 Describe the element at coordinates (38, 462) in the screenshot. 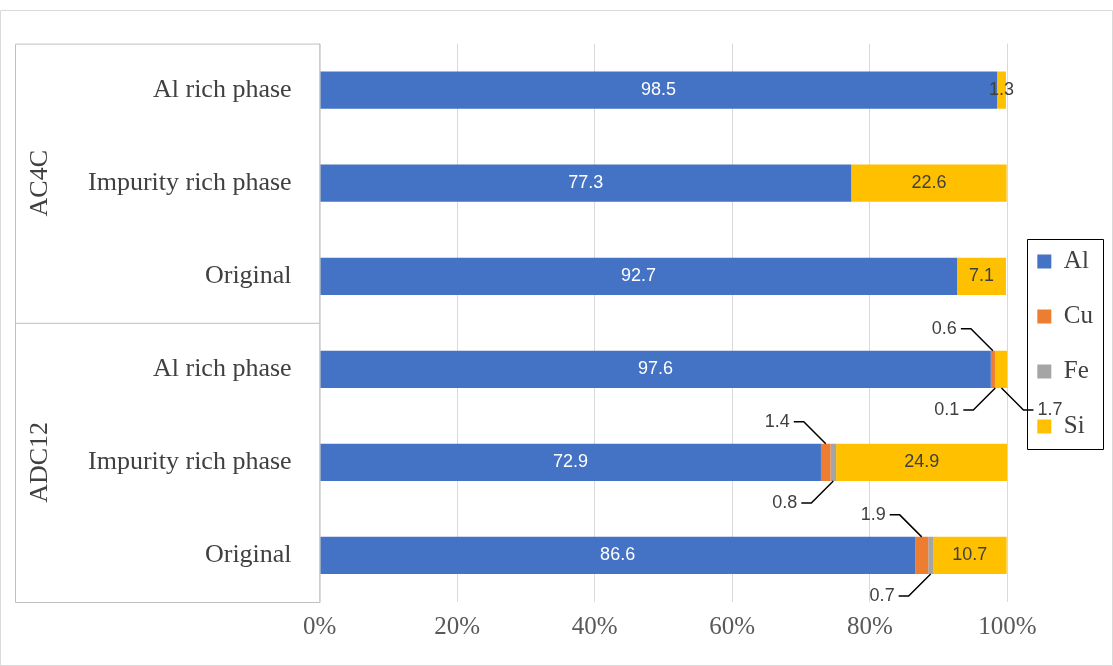

I see `text: ADC12` at that location.